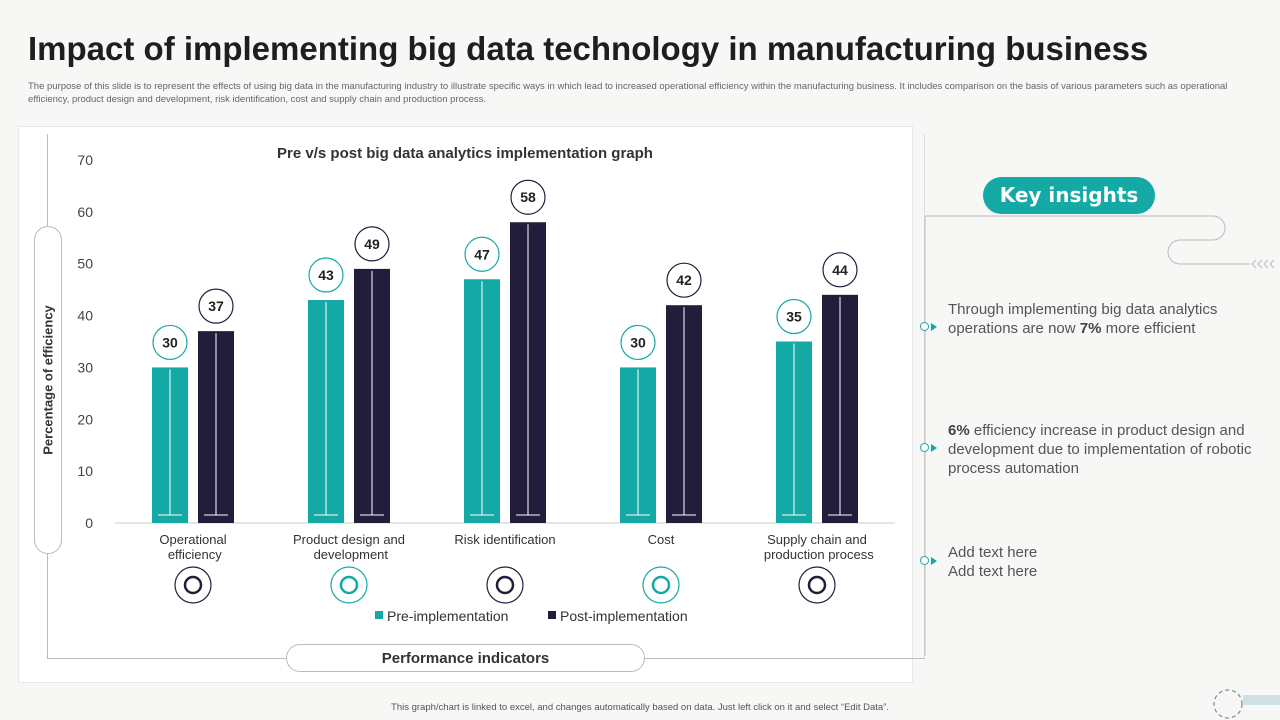 The height and width of the screenshot is (720, 1280). I want to click on x-tick-label: Cost, so click(661, 539).